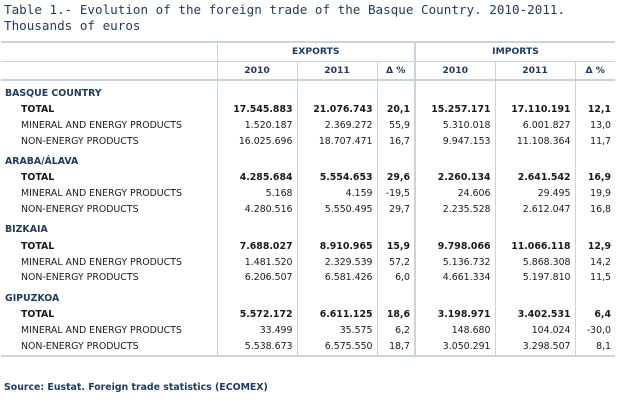 This screenshot has height=400, width=618. I want to click on cell-imports-2010: 9.947.153, so click(454, 141).